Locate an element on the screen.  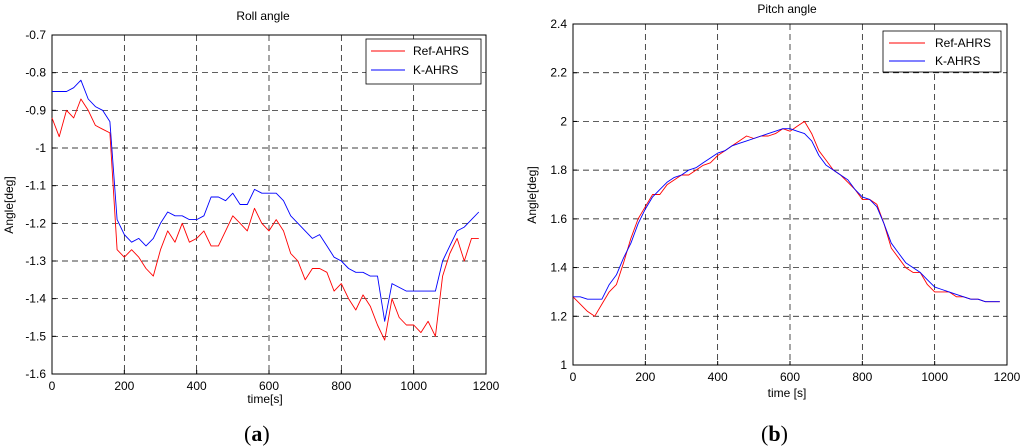
chart-a-x-ticks: 0 200 400 600 800 1000 1200 is located at coordinates (274, 381).